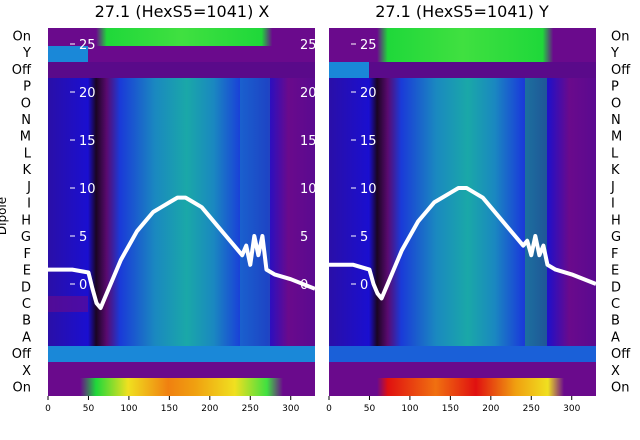  What do you see at coordinates (26, 220) in the screenshot?
I see `category-label-left: H` at bounding box center [26, 220].